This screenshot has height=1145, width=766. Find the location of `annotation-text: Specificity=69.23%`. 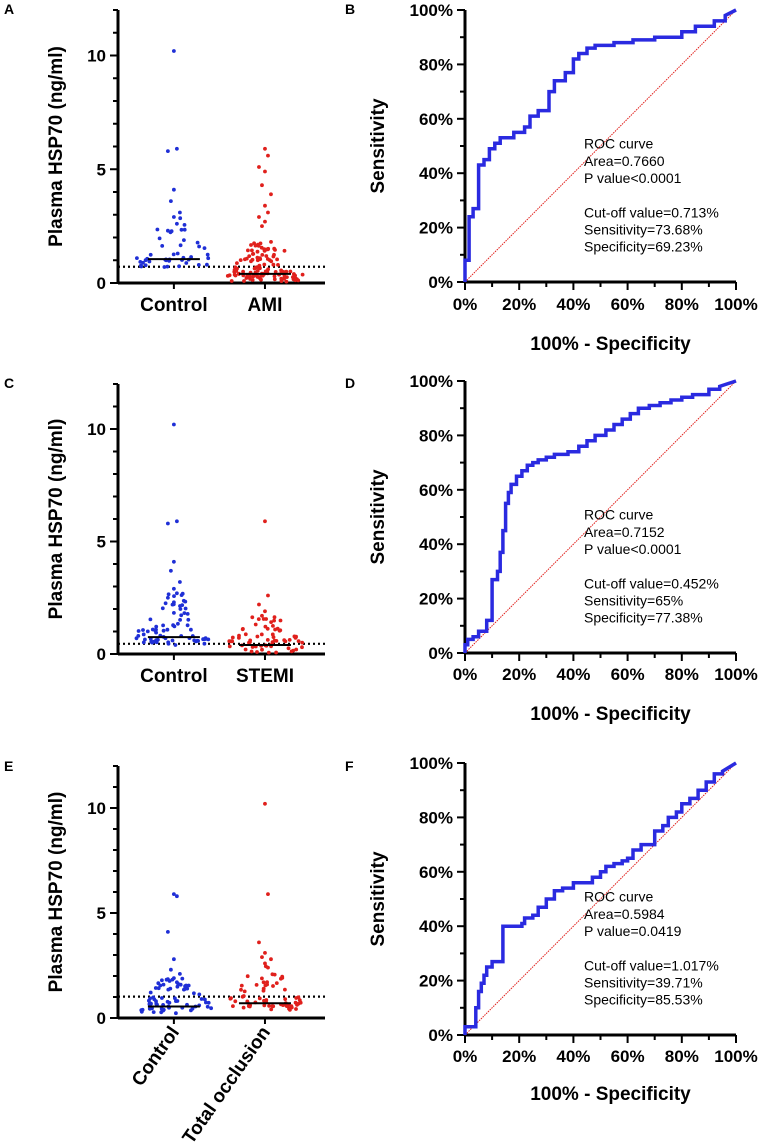

annotation-text: Specificity=69.23% is located at coordinates (643, 247).